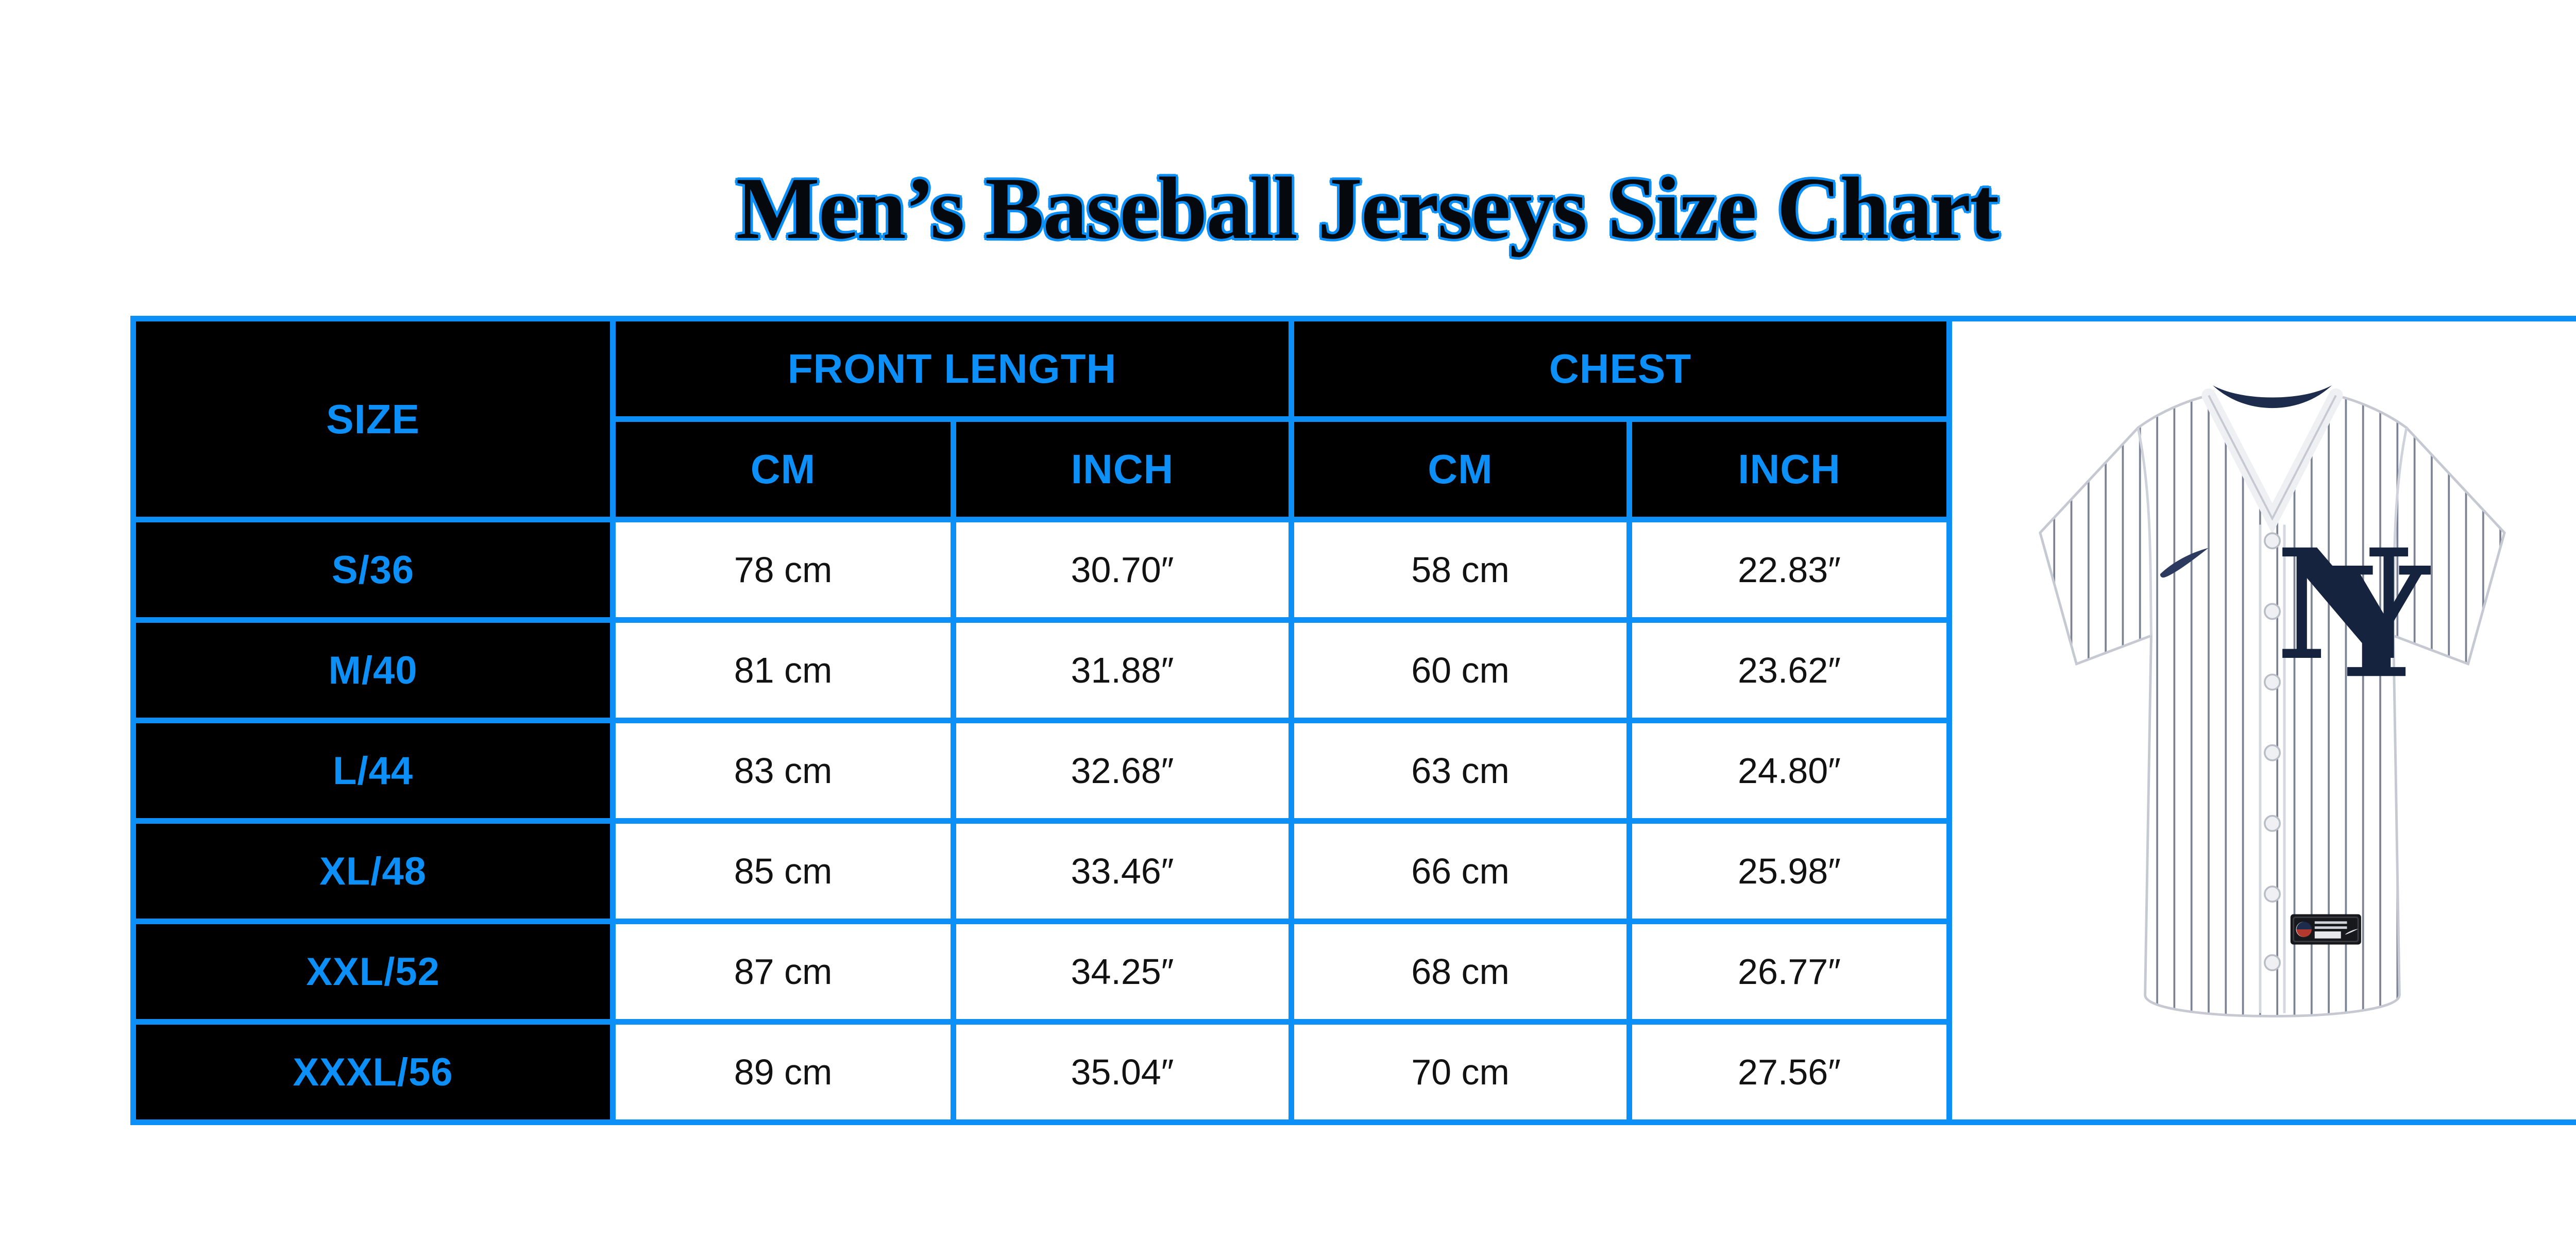 This screenshot has height=1257, width=2576. I want to click on svg-text: Y, so click(2375, 623).